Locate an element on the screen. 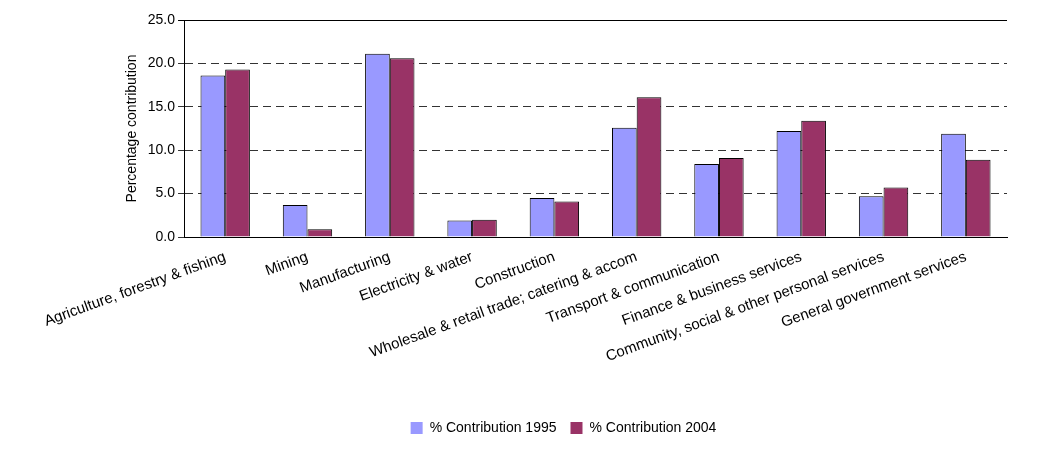  y-tick-label: 0.0 is located at coordinates (165, 235).